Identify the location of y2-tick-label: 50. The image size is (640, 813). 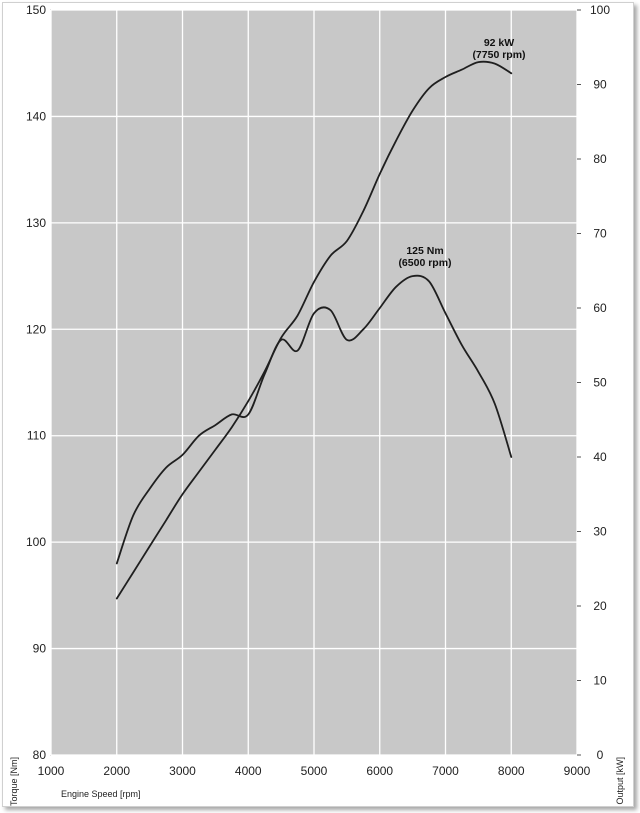
(600, 383).